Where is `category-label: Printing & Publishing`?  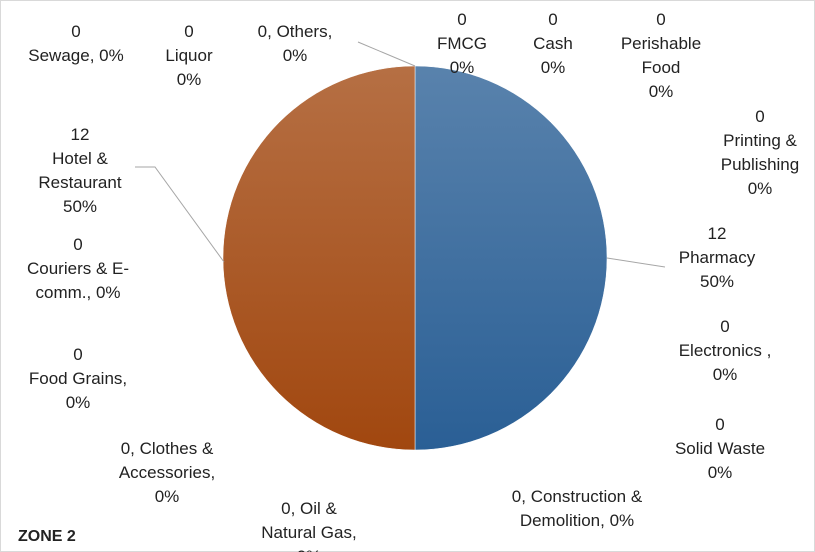
category-label: Printing & Publishing is located at coordinates (760, 152).